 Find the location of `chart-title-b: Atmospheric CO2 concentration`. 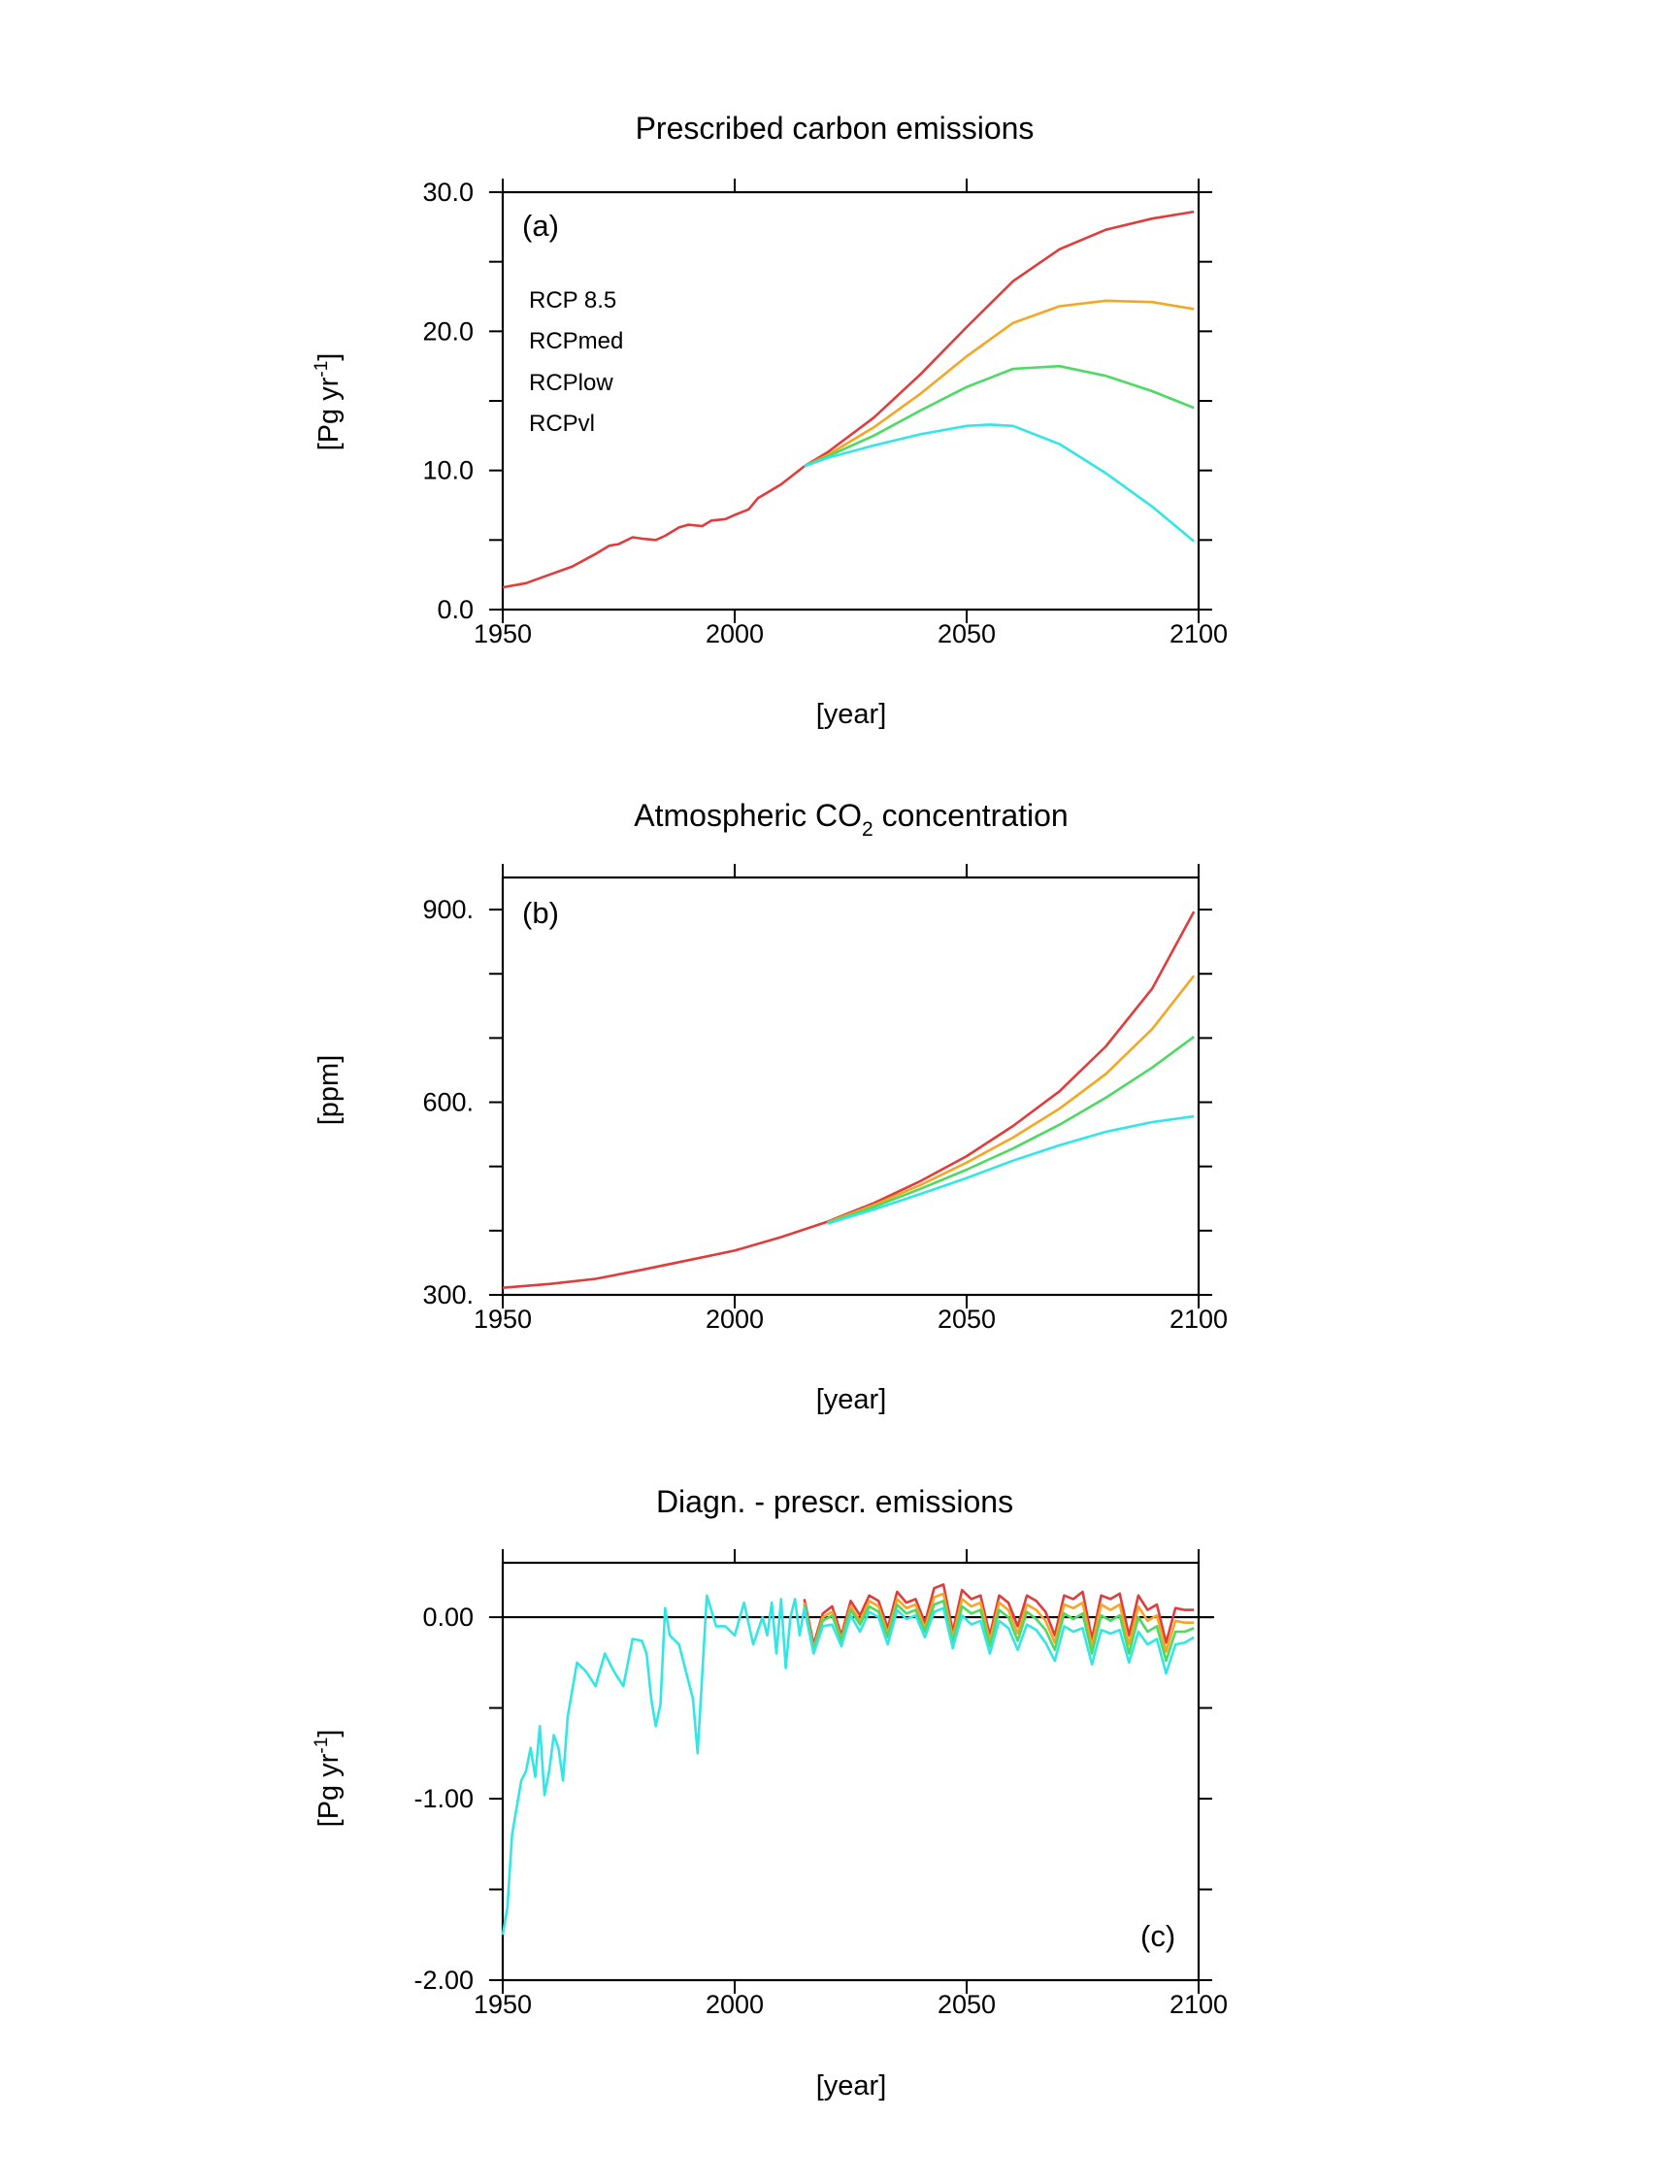

chart-title-b: Atmospheric CO2 concentration is located at coordinates (851, 819).